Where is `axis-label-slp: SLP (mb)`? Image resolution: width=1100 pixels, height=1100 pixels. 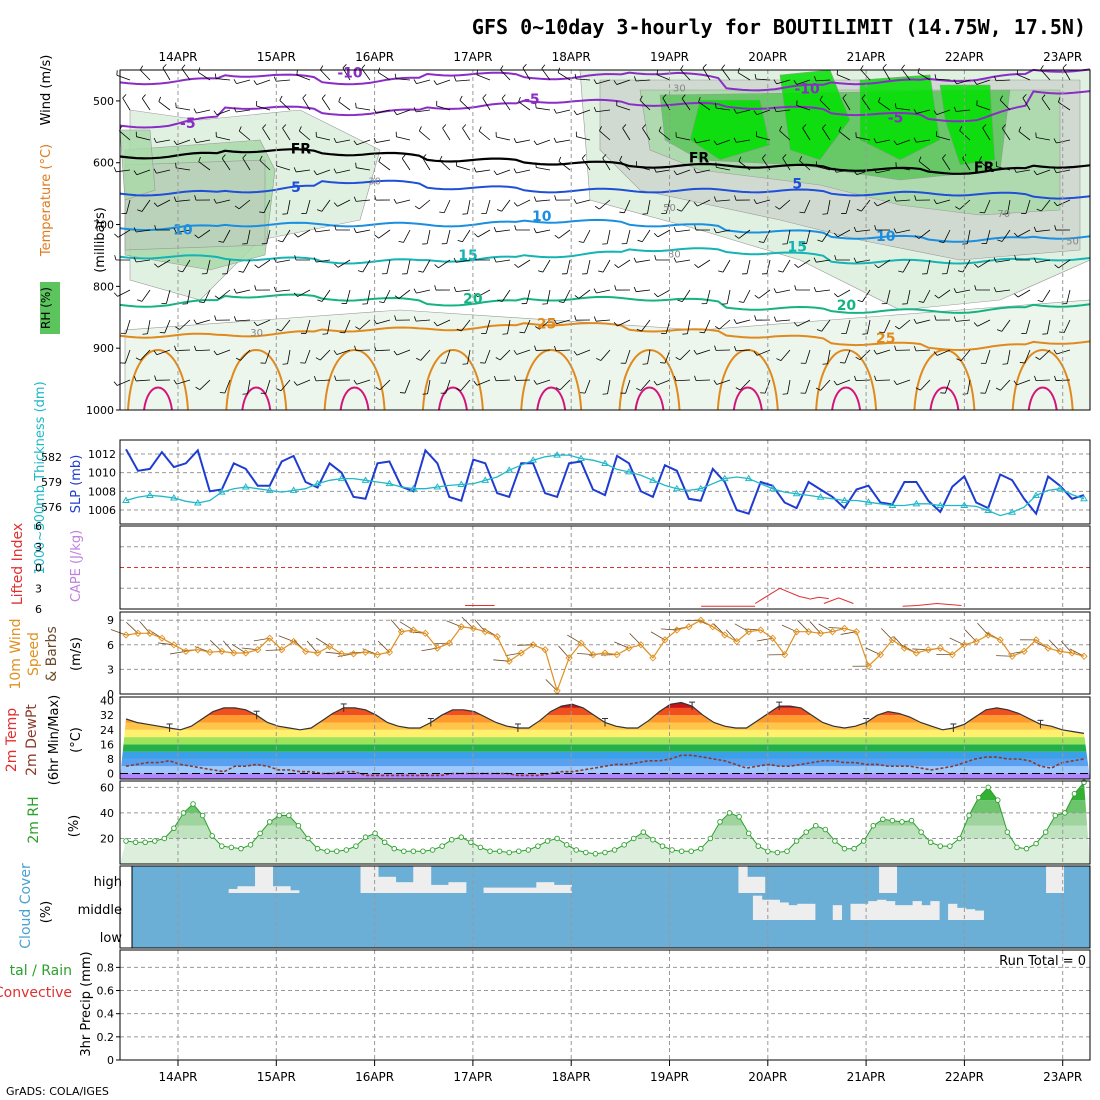
axis-label-slp: SLP (mb) is located at coordinates (76, 484).